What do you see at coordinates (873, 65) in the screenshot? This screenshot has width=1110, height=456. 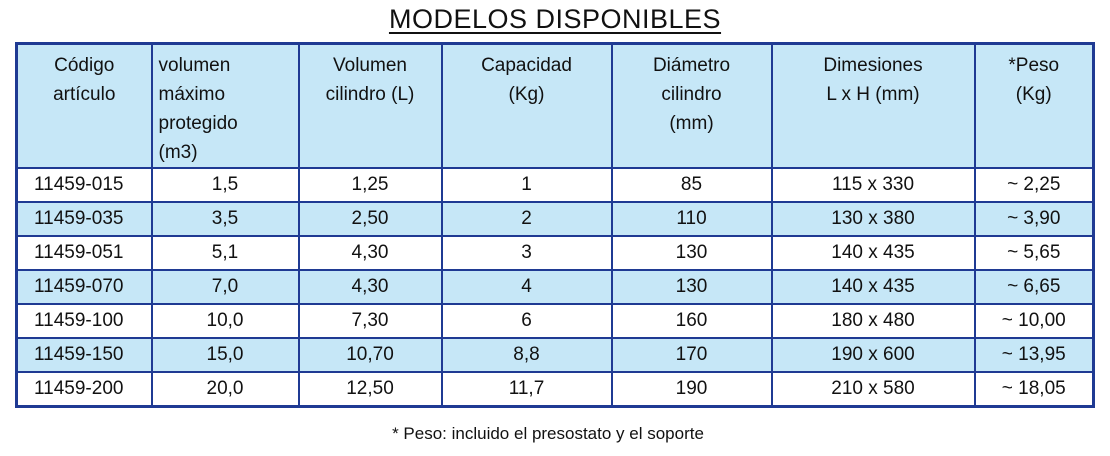 I see `header-line: Dimesiones` at bounding box center [873, 65].